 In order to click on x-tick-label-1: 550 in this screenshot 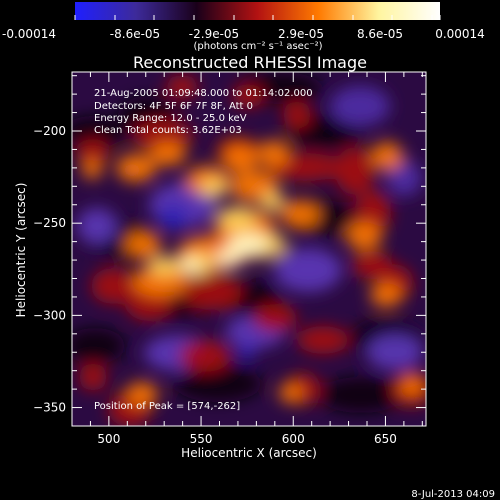, I will do `click(201, 439)`.